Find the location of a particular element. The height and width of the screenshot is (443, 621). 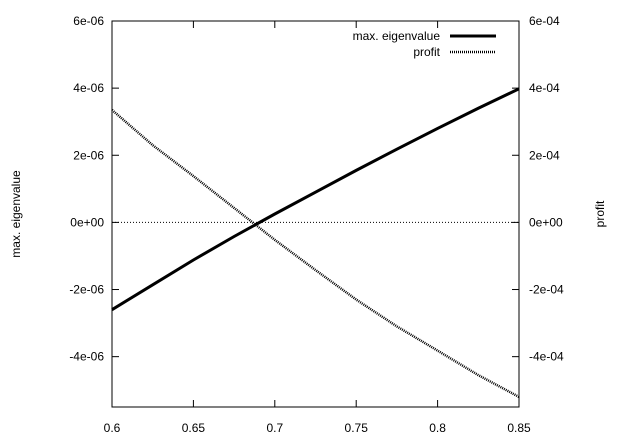

y-left-tick-label: -2e-06 is located at coordinates (86, 290).